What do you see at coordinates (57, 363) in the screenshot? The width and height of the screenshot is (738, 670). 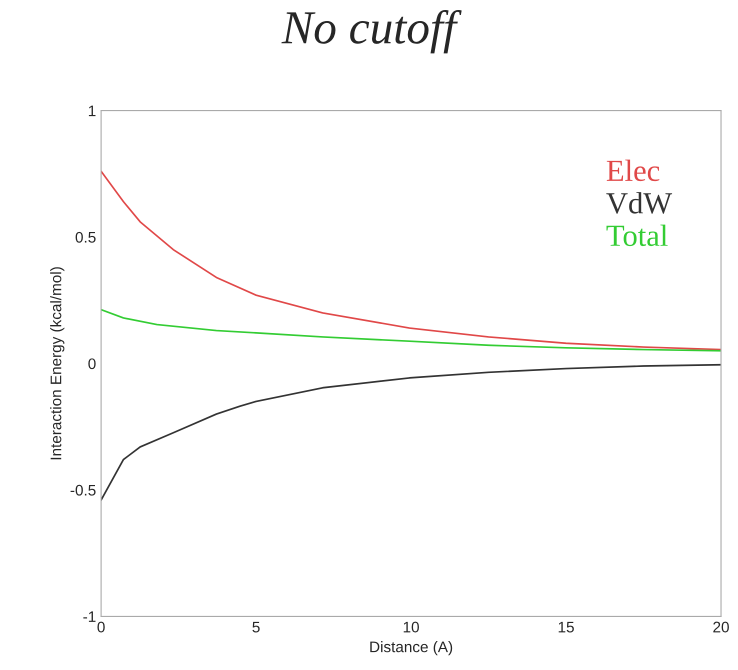 I see `y-axis-title: Interaction Energy (kcal/mol)` at bounding box center [57, 363].